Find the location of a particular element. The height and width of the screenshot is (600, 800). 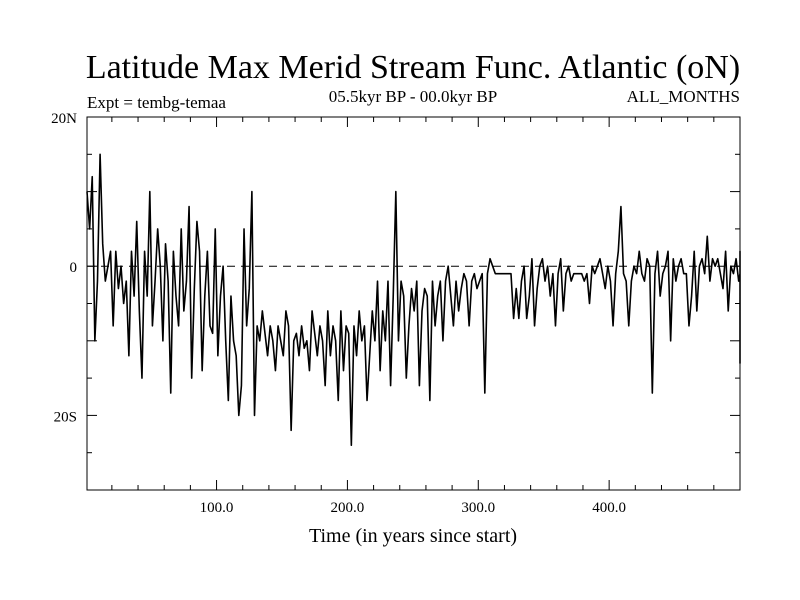

experiment-label: Expt = tembg-temaa is located at coordinates (156, 102).